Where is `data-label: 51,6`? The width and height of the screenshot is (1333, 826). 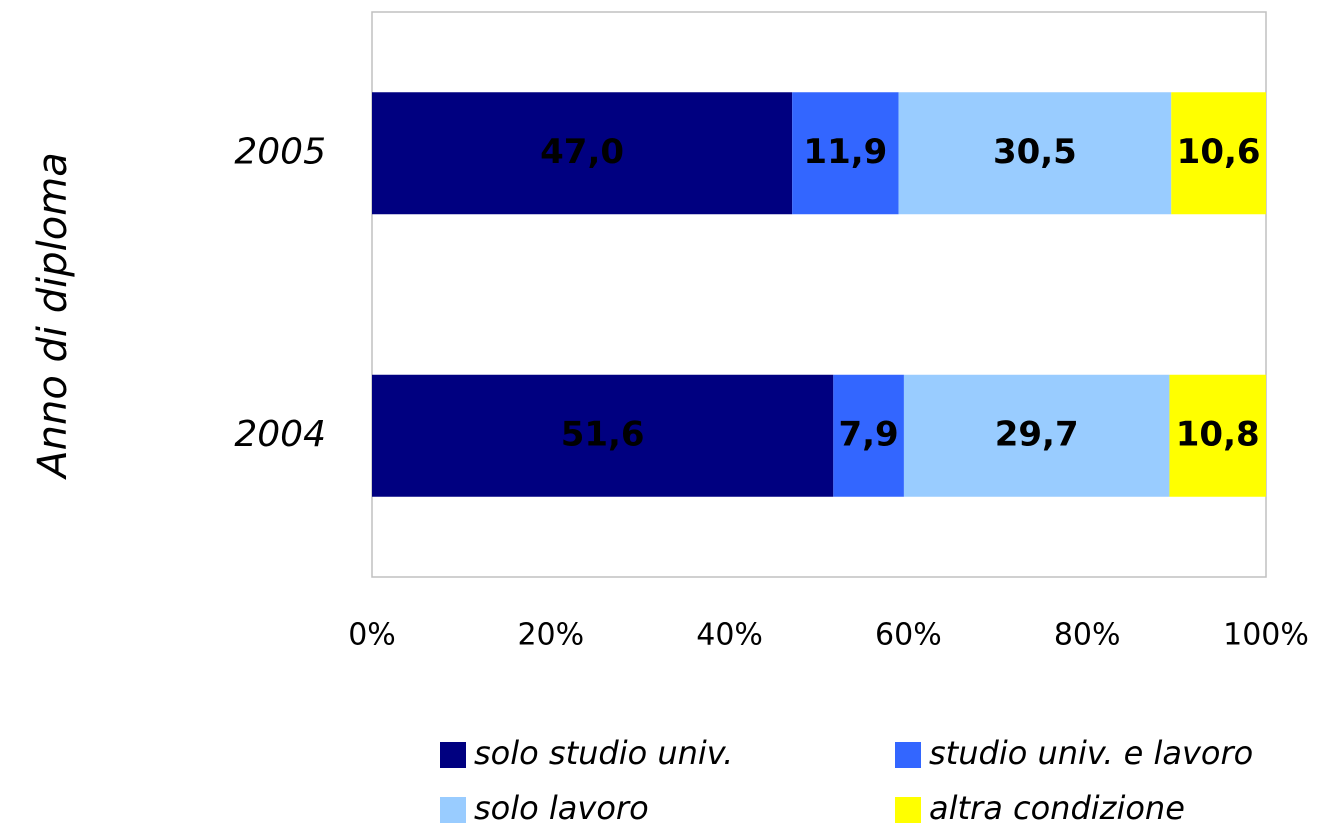 data-label: 51,6 is located at coordinates (603, 434).